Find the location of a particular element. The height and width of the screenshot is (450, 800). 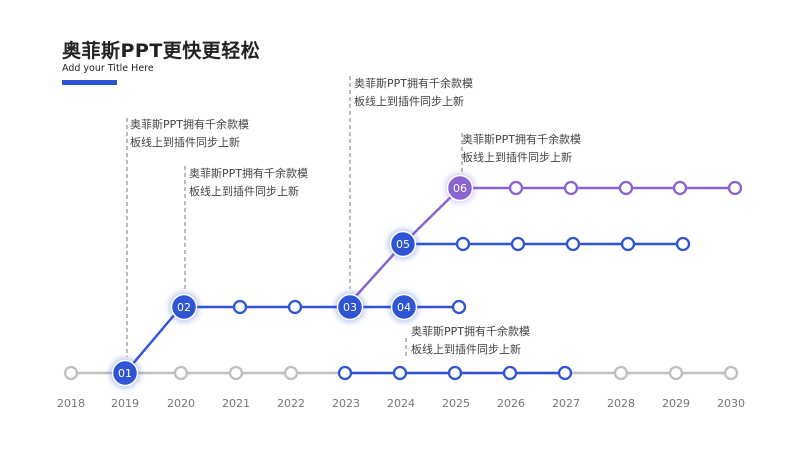

note-2024: 奥菲斯PPT拥有千余款模 板线上到插件同步上新 is located at coordinates (470, 340).